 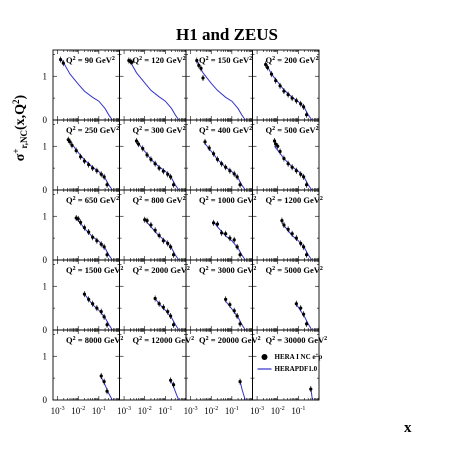 What do you see at coordinates (227, 270) in the screenshot?
I see `panel-q2-label: Q2 = 3000 GeV2` at bounding box center [227, 270].